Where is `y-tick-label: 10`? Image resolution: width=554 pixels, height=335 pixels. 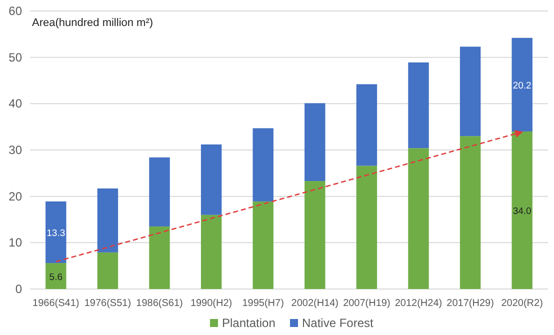
y-tick-label: 10 is located at coordinates (15, 243).